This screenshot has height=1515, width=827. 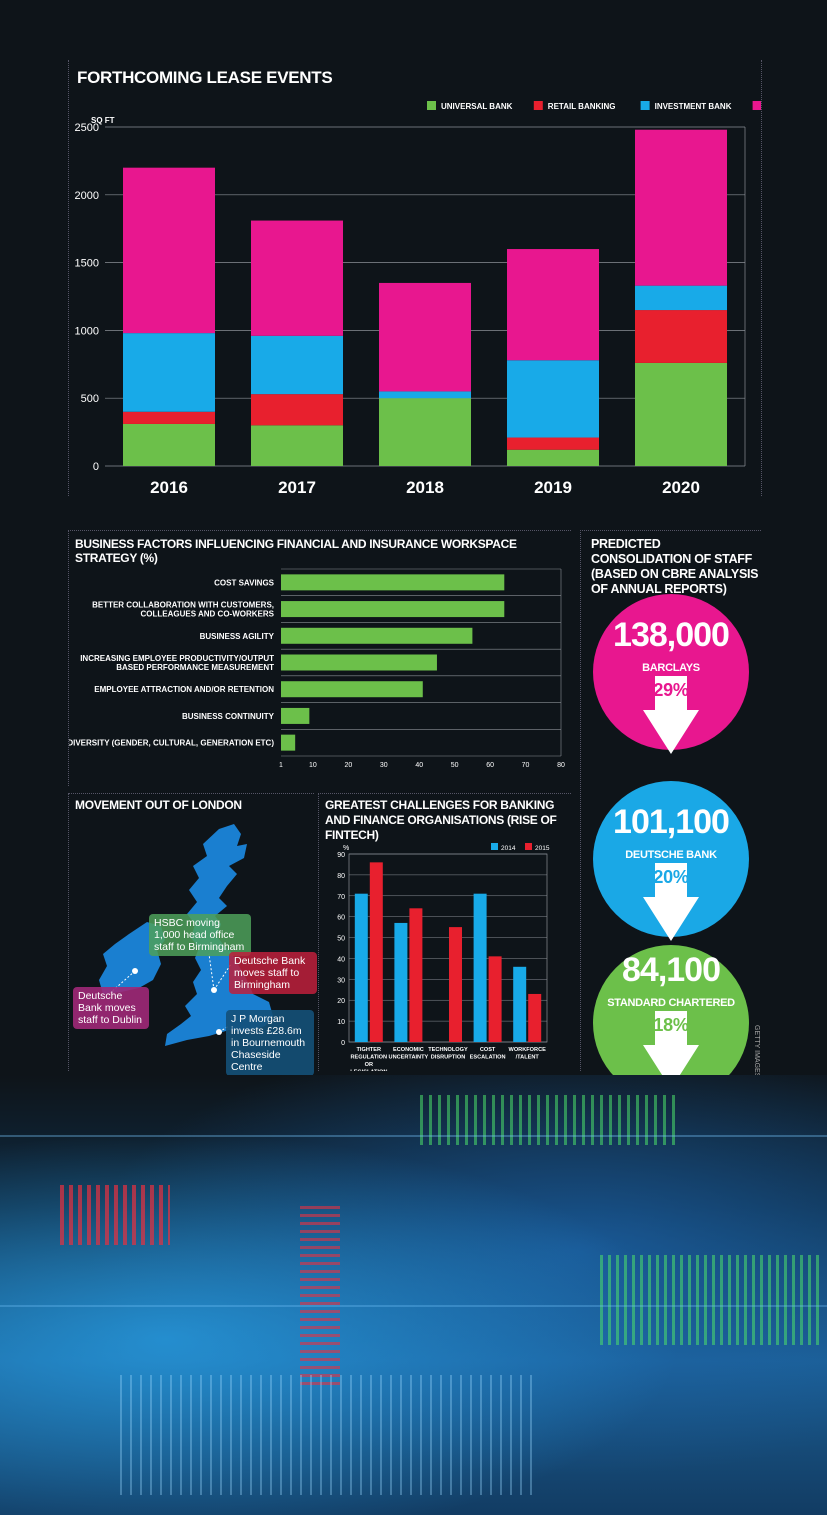 What do you see at coordinates (671, 855) in the screenshot?
I see `consolidation-name: DEUTSCHE BANK` at bounding box center [671, 855].